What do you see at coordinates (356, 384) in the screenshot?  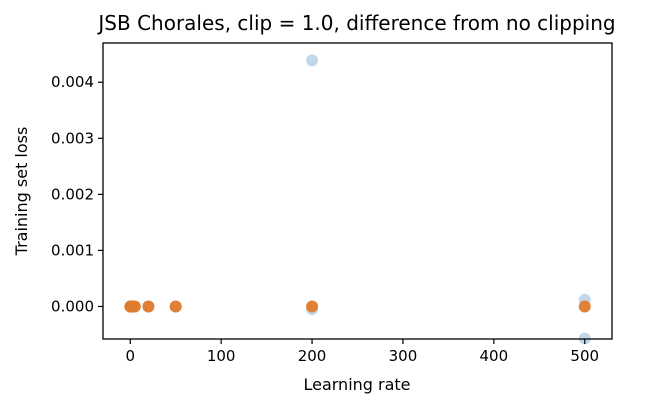 I see `x-axis-label: Learning rate` at bounding box center [356, 384].